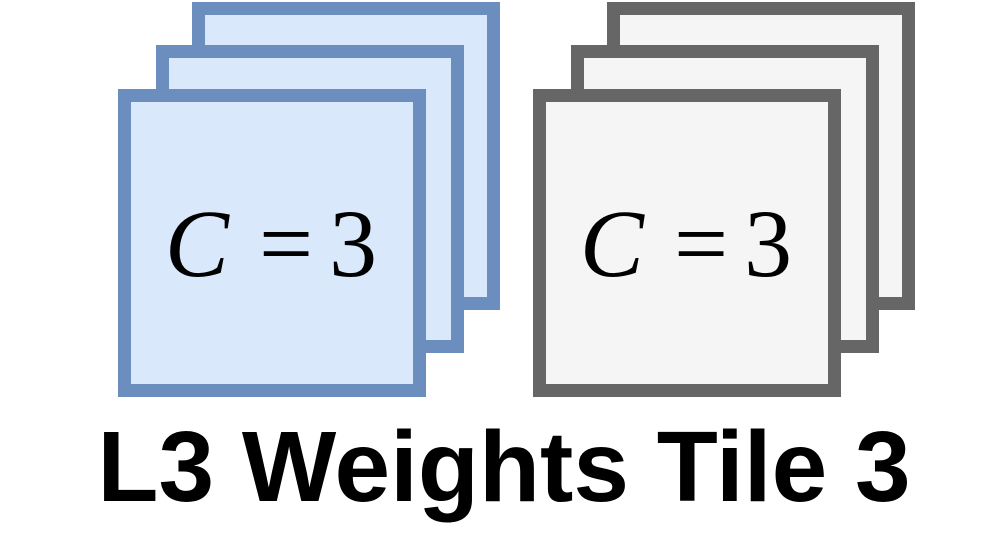 The image size is (1008, 544). Describe the element at coordinates (702, 243) in the screenshot. I see `gray-label-operator: =` at that location.